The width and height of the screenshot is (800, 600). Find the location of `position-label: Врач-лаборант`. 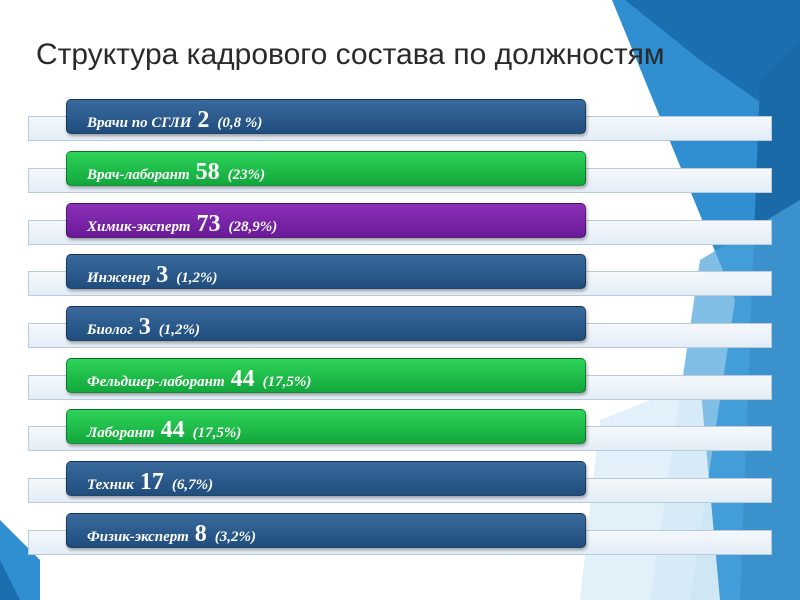

position-label: Врач-лаборант is located at coordinates (138, 175).